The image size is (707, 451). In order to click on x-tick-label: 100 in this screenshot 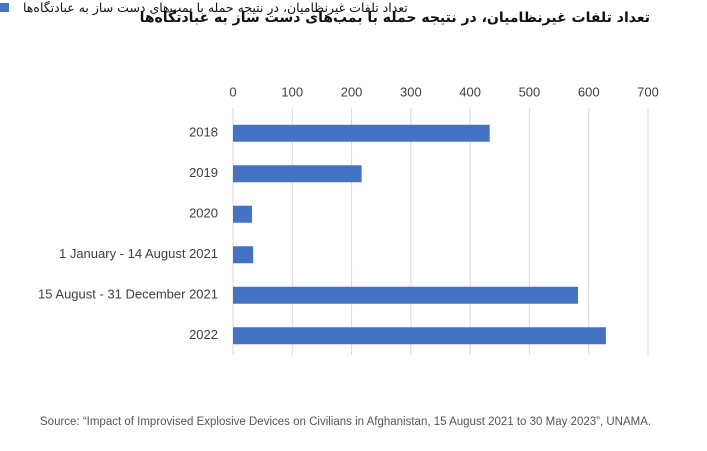, I will do `click(292, 91)`.